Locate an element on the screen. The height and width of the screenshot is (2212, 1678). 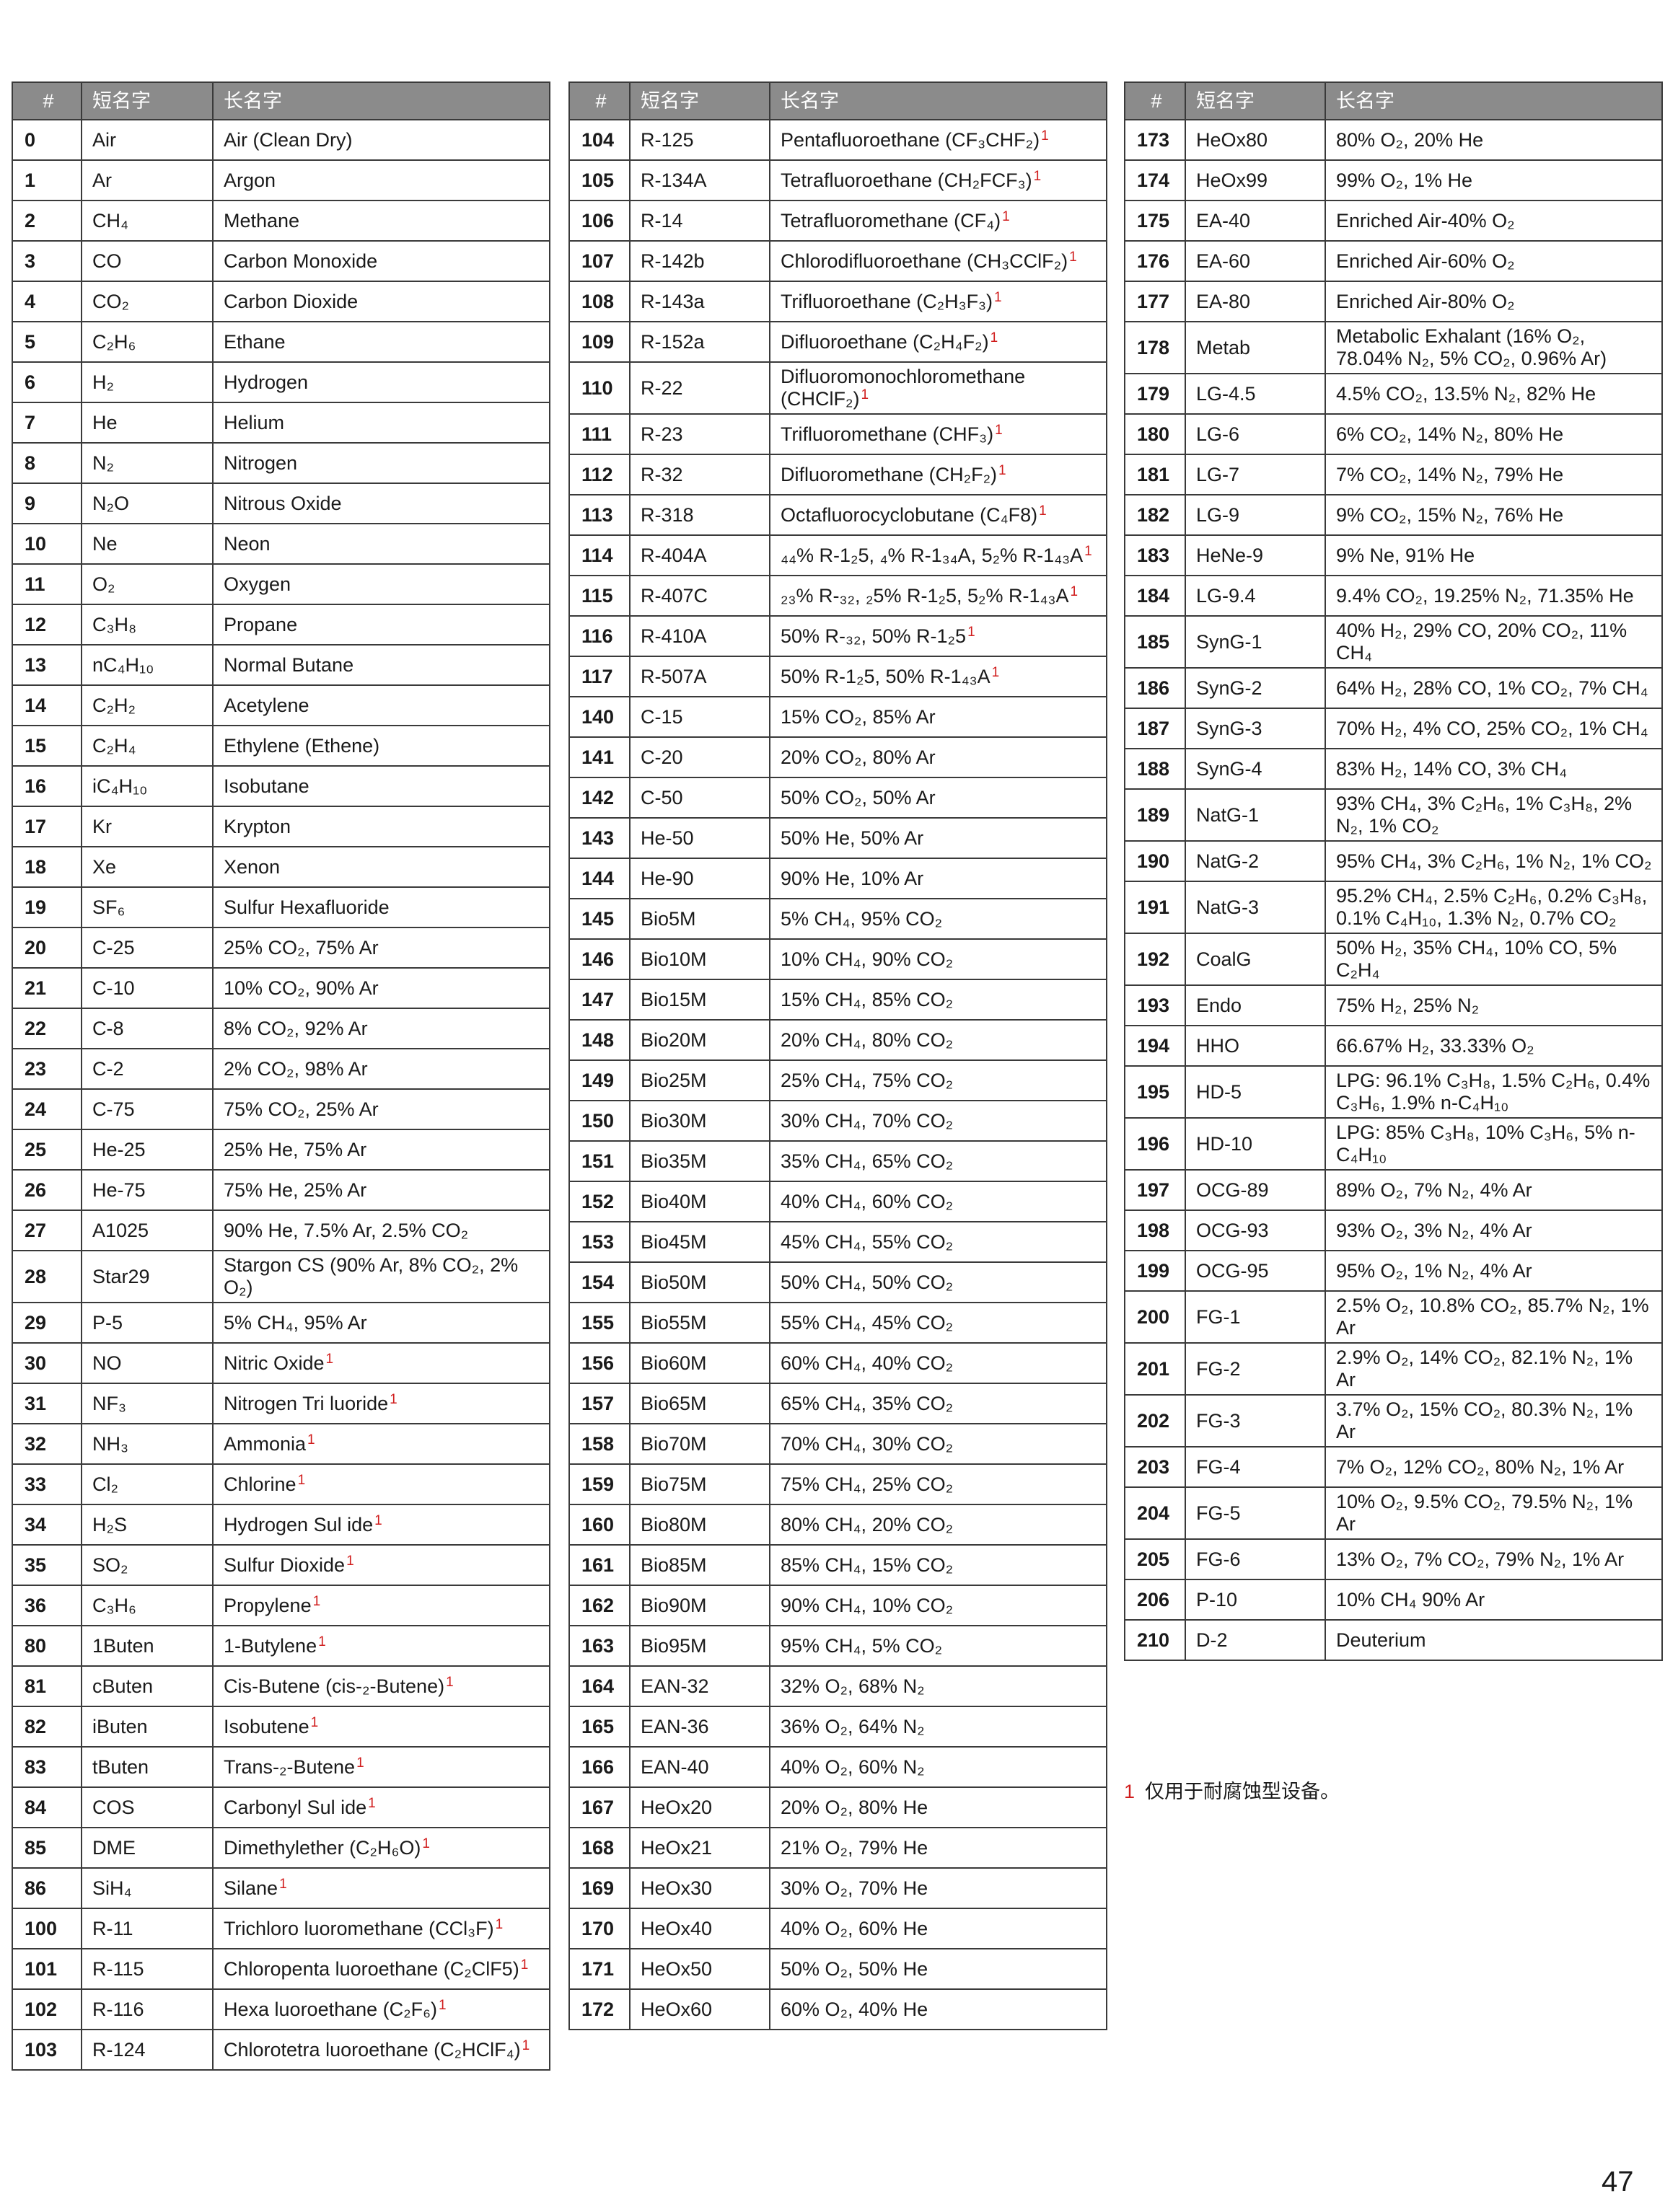
table-row: 199 OCG-95 95% O₂, 1% N₂, 4% Ar is located at coordinates (1393, 1271).